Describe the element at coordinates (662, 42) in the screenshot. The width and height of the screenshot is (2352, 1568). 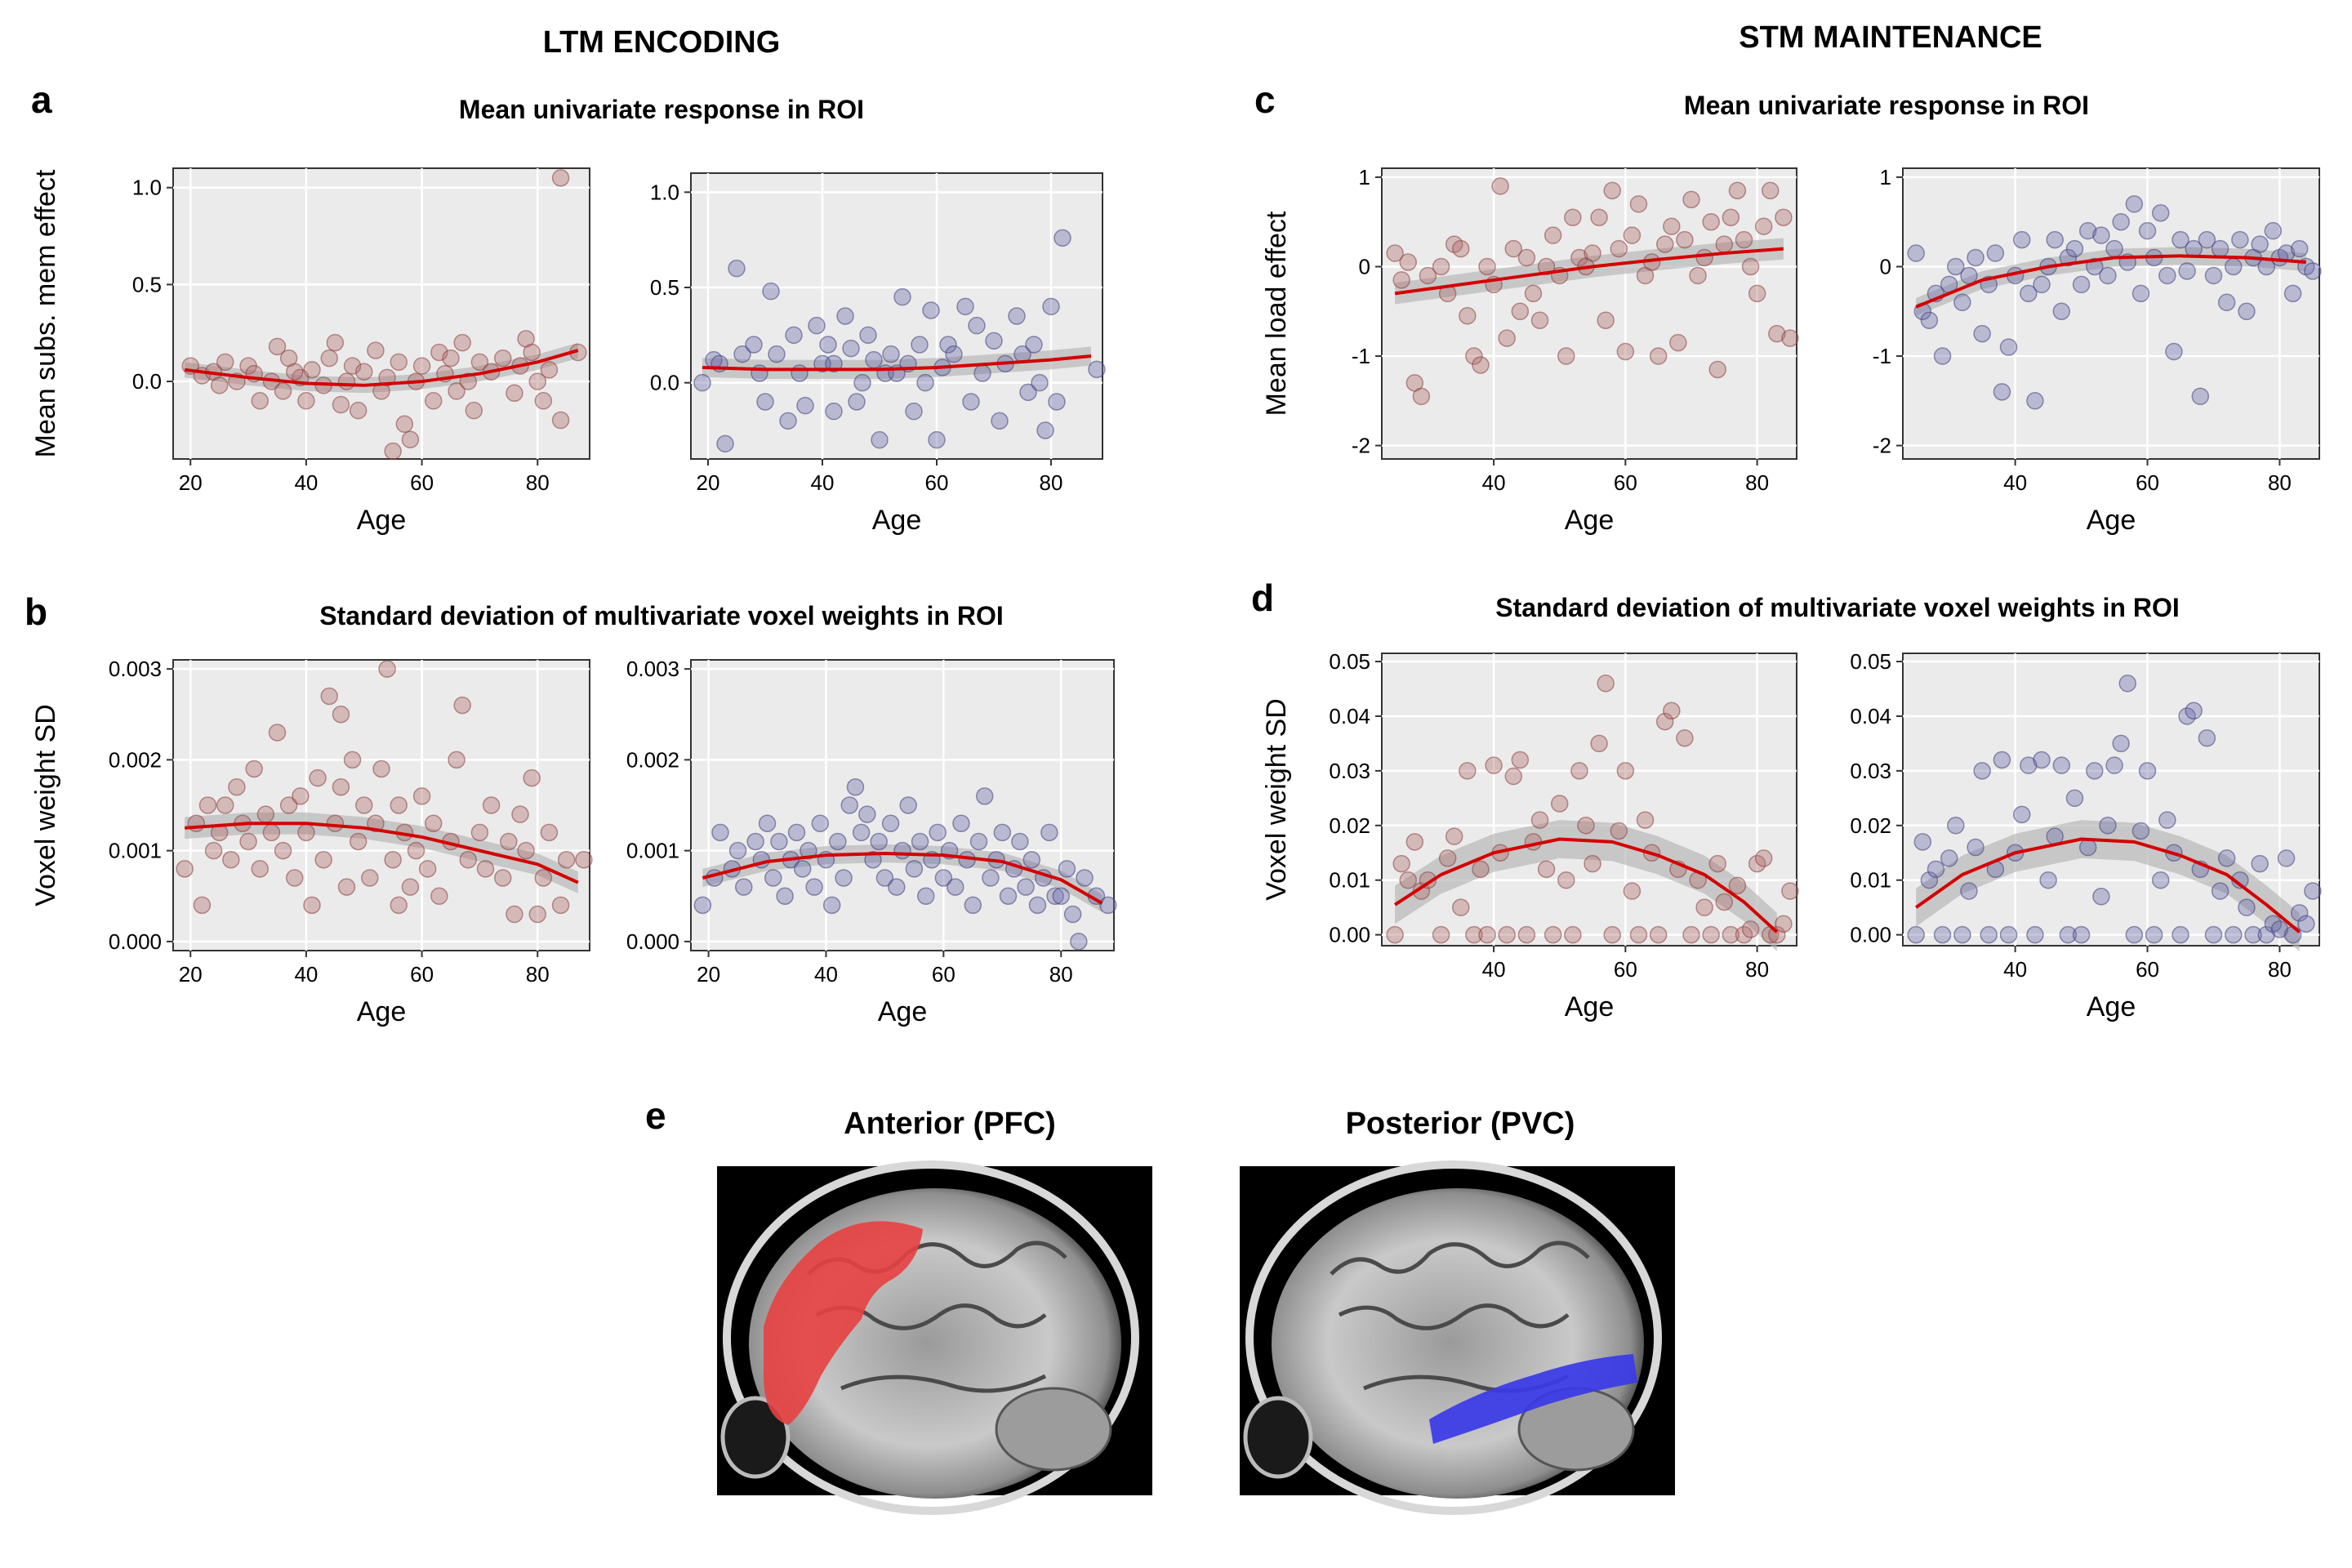
I see `heading-ltm-encoding: LTM ENCODING` at that location.